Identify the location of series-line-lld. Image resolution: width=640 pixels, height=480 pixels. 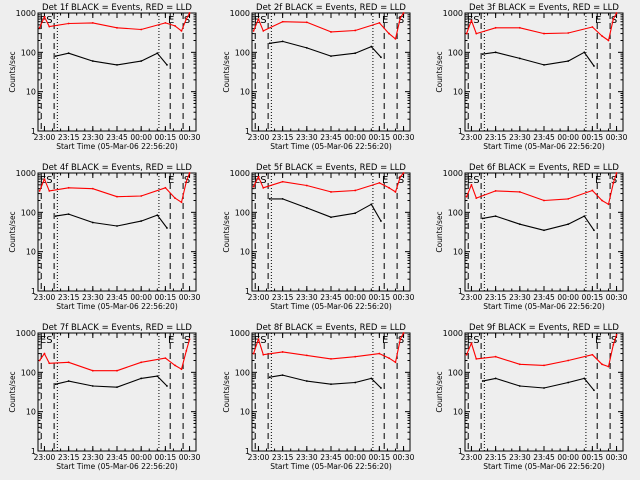
(329, 26).